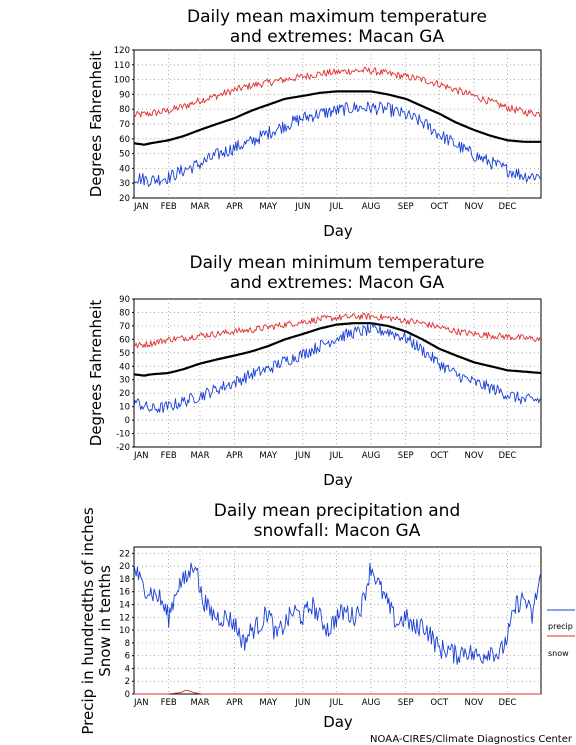 The image size is (576, 745). Describe the element at coordinates (127, 682) in the screenshot. I see `precip-y-tick-label: 2` at that location.